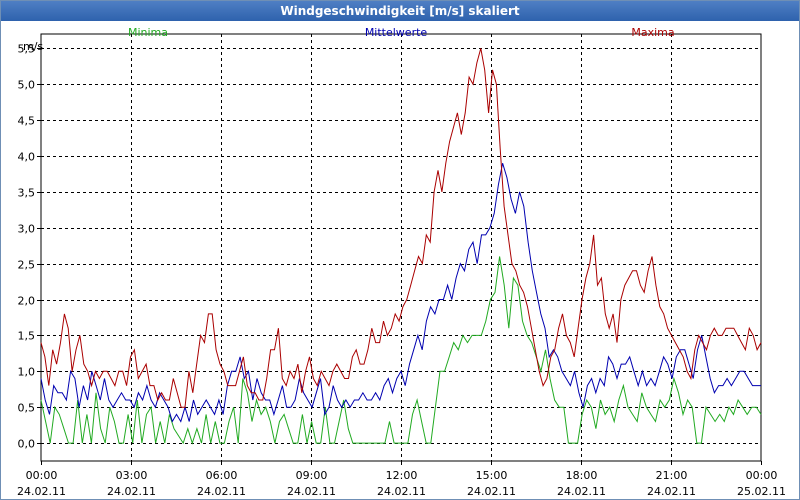  Describe the element at coordinates (652, 32) in the screenshot. I see `legend-item-maxima: Maxima` at that location.